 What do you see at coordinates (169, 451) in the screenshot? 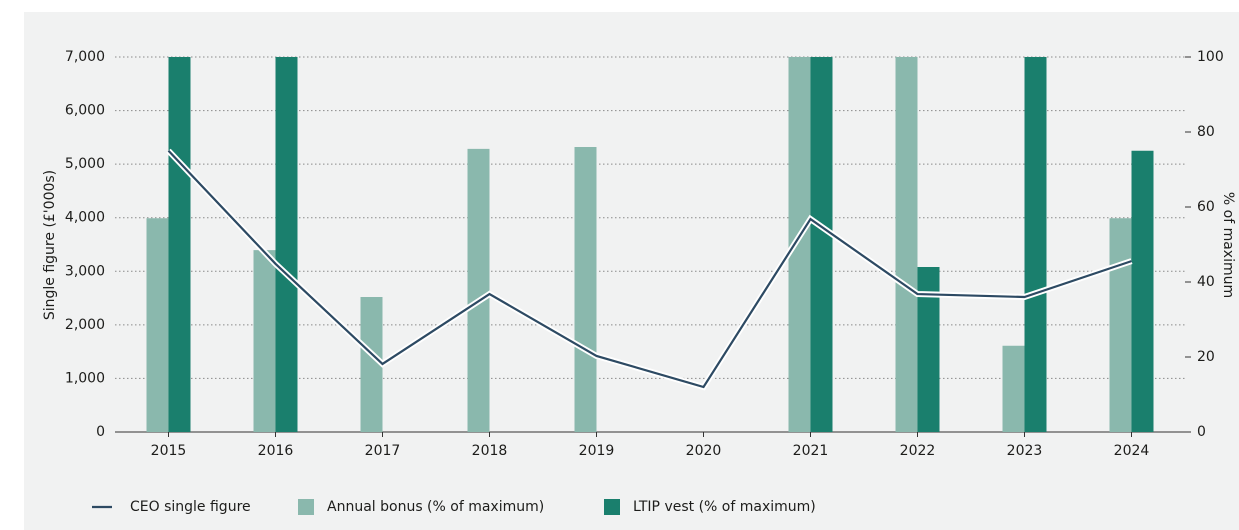
I see `x-tick-label: 2015` at bounding box center [169, 451].